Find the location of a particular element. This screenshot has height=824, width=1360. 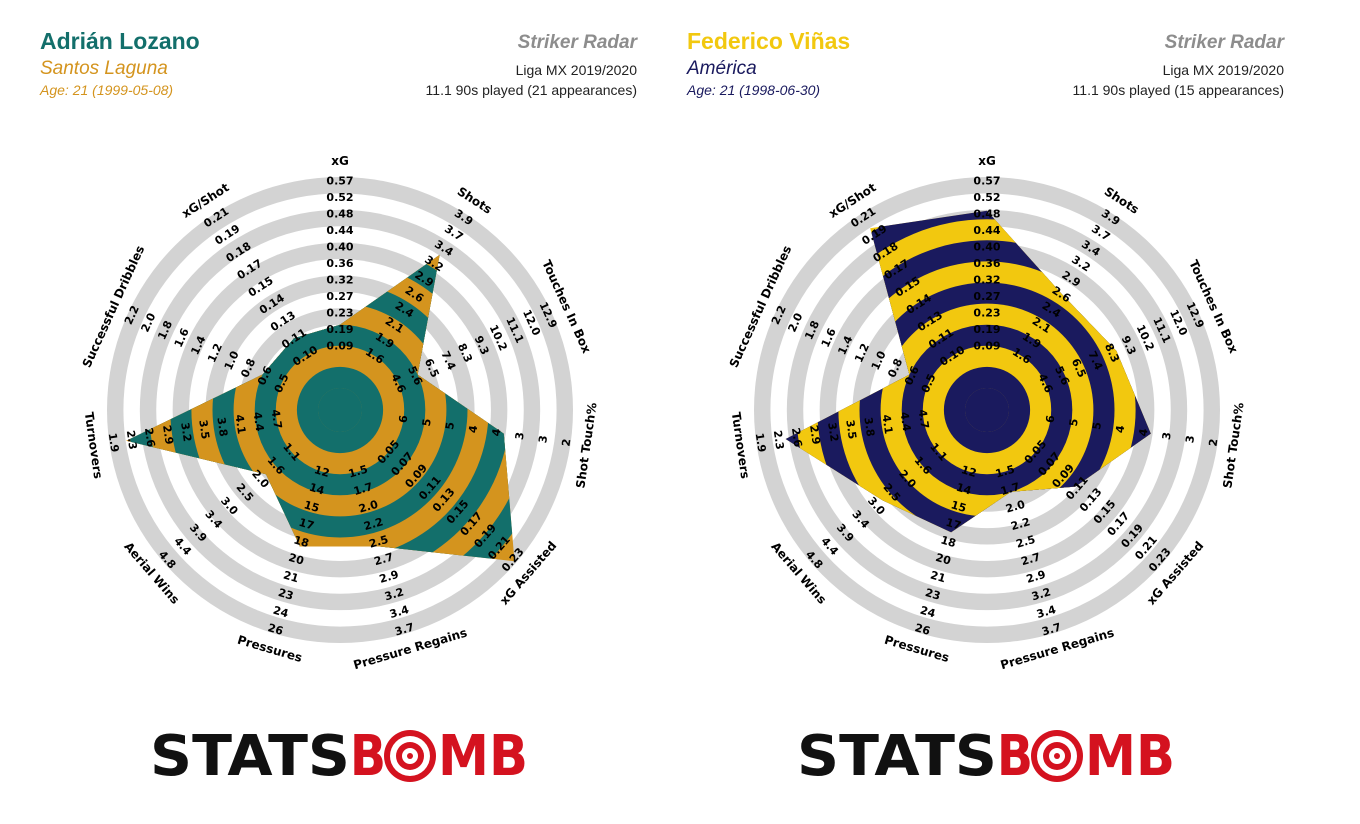

tick-label: 26 is located at coordinates (275, 629).